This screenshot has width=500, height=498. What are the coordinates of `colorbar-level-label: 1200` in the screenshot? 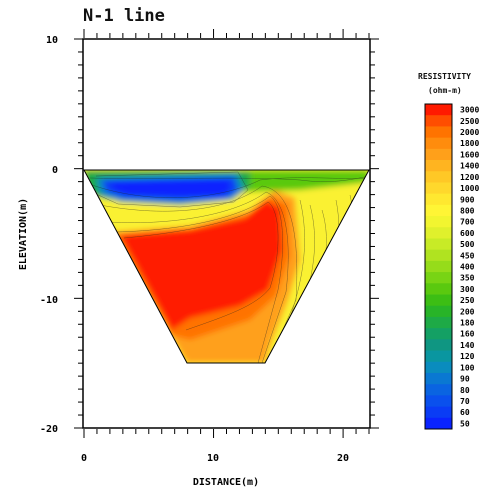 It's located at (469, 177).